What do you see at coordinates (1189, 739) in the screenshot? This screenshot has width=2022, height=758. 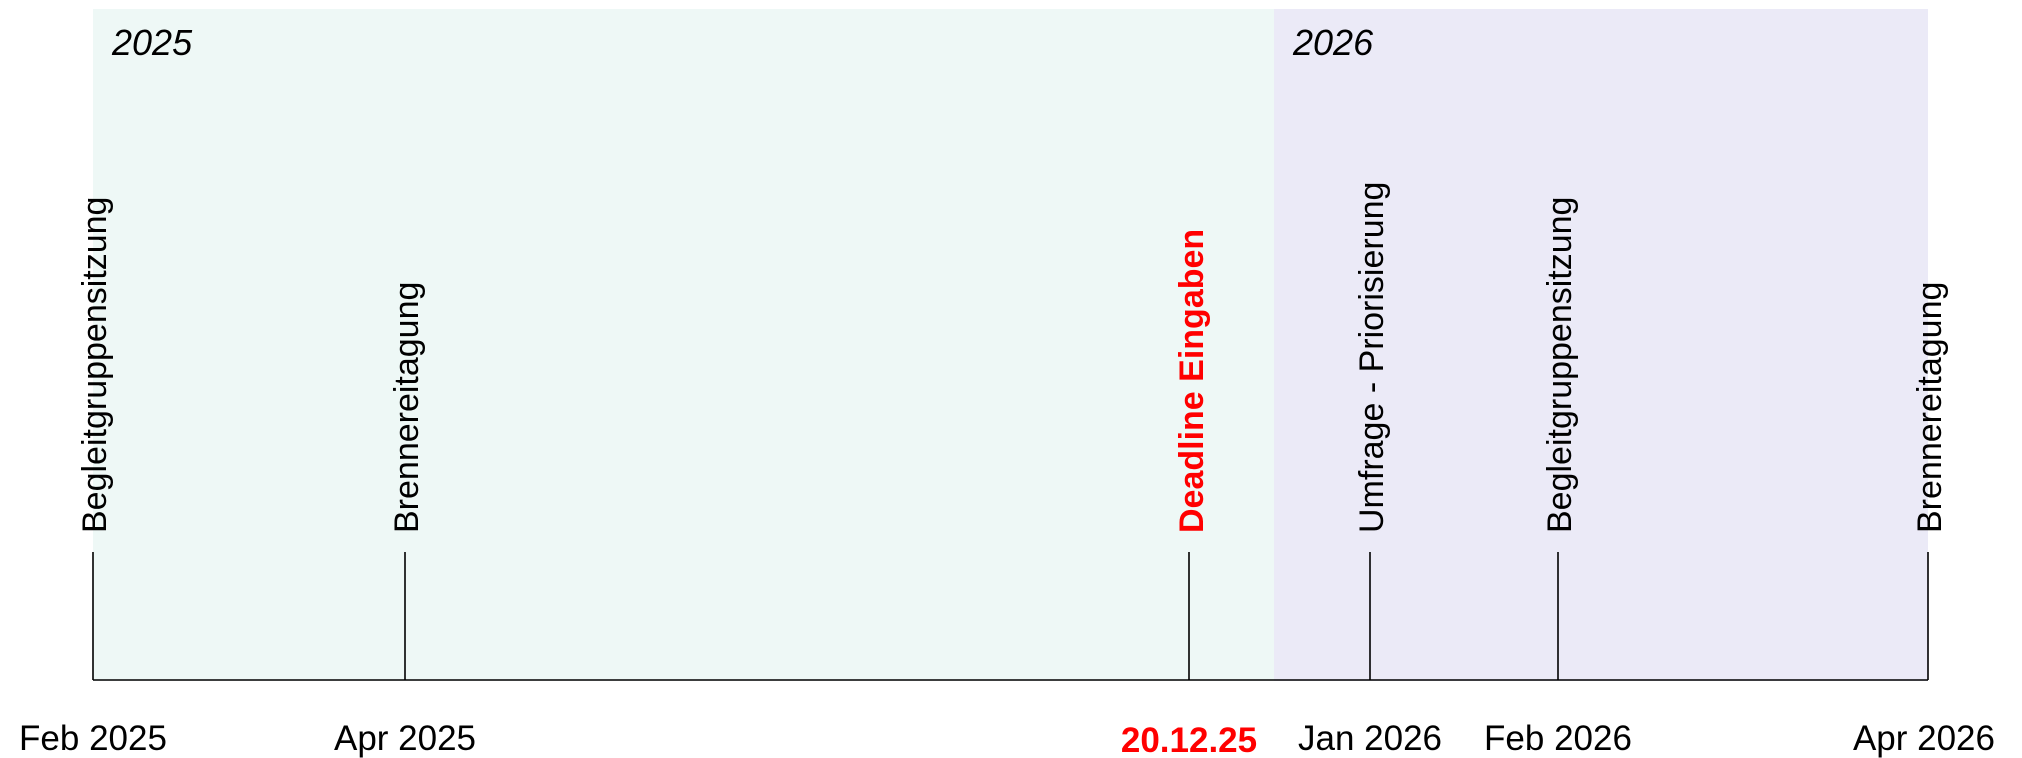 I see `event-3-date: 20.12.25` at bounding box center [1189, 739].